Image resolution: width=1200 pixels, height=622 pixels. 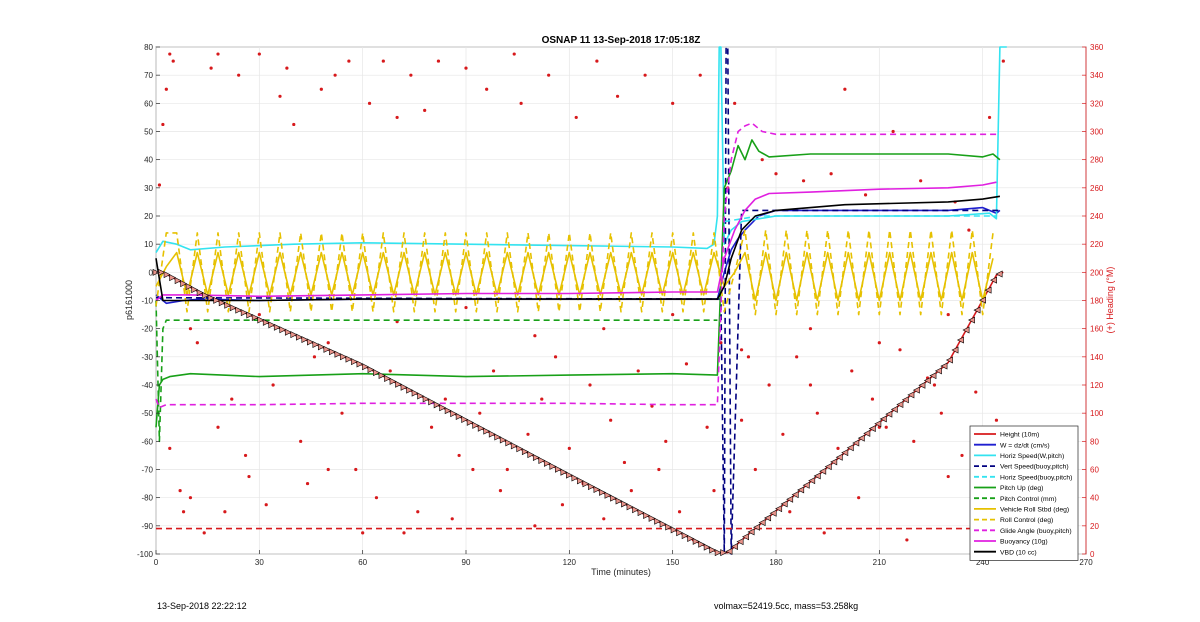 I want to click on y-tick-label: -10, so click(x=147, y=301).